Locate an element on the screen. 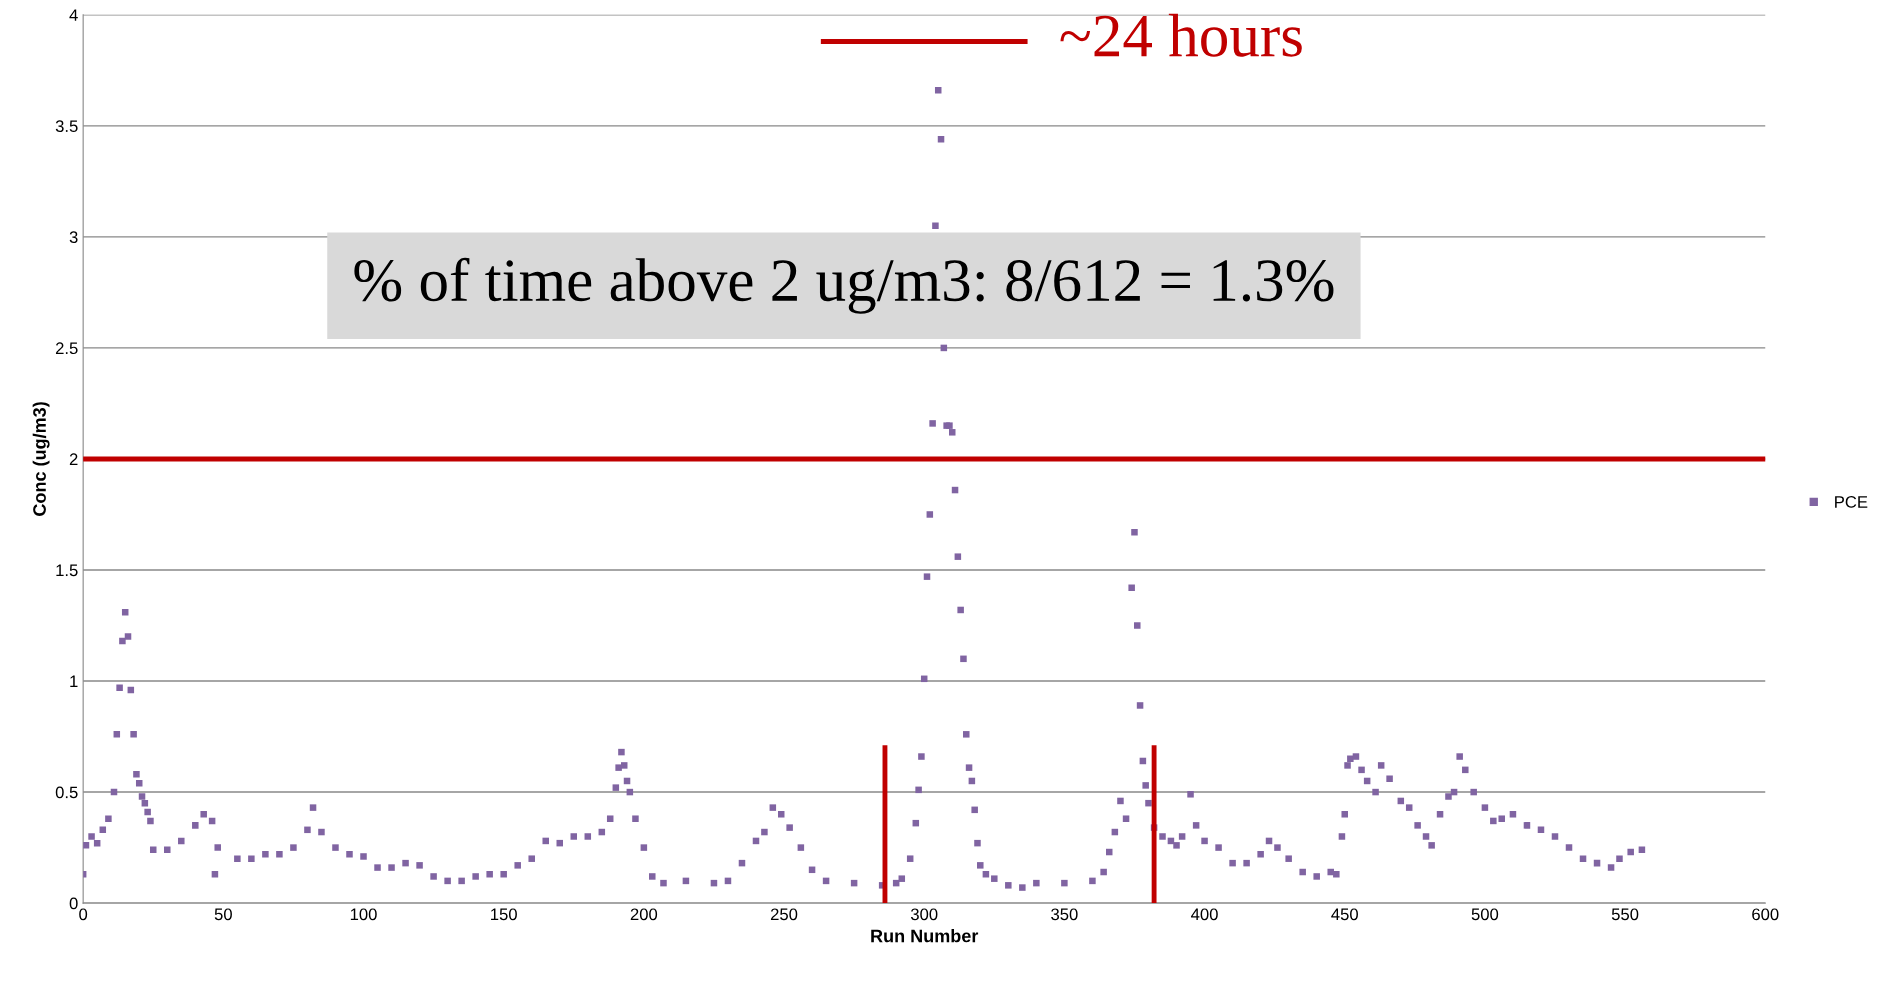  annotation: % of time above 2 ug/m3: 8/612 = 1.3% is located at coordinates (844, 285).